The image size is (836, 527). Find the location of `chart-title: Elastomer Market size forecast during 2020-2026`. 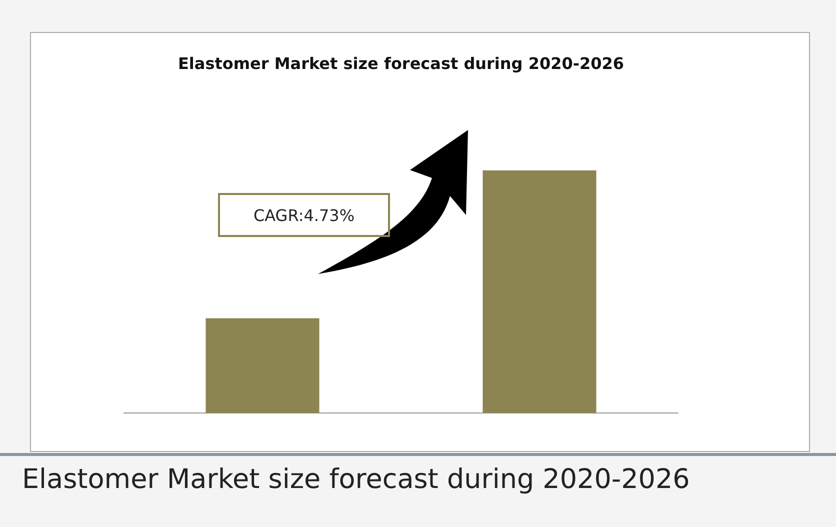

chart-title: Elastomer Market size forecast during 2020-2026 is located at coordinates (401, 63).